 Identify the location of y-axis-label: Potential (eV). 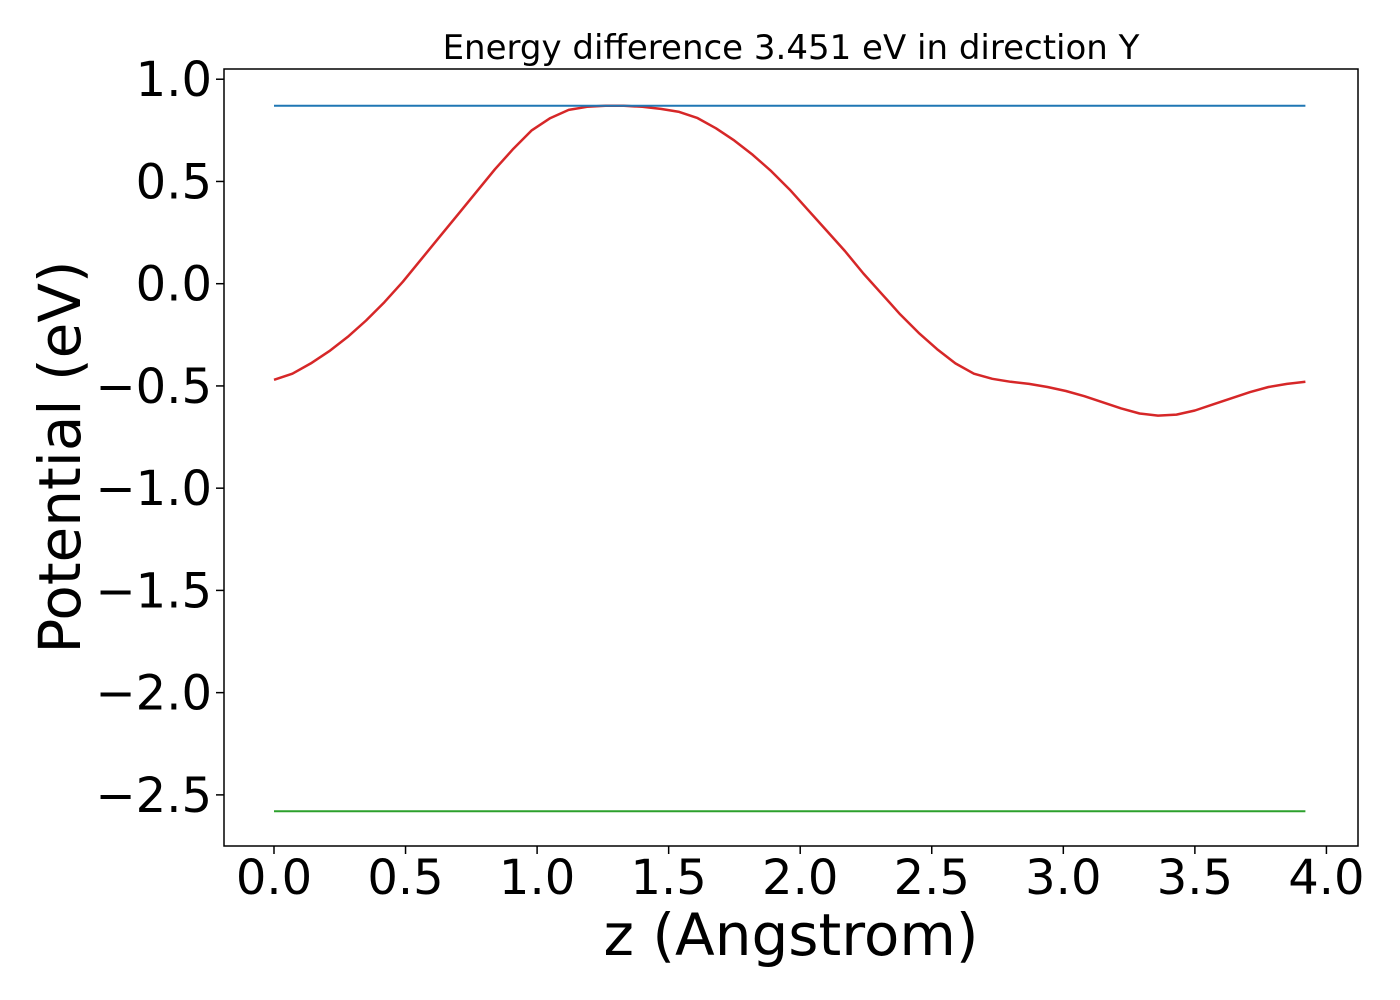
(60, 456).